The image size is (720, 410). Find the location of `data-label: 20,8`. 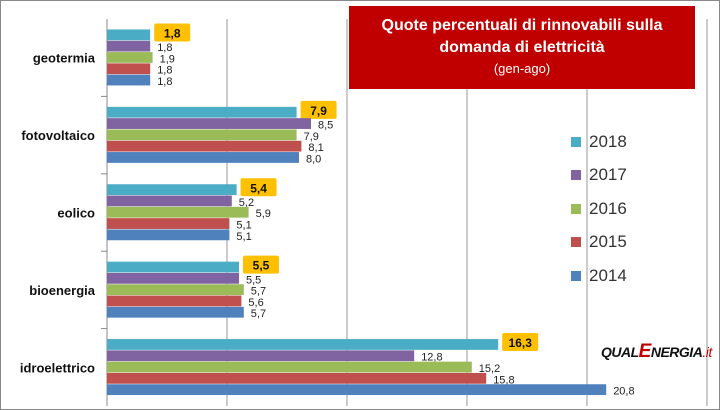

data-label: 20,8 is located at coordinates (623, 392).